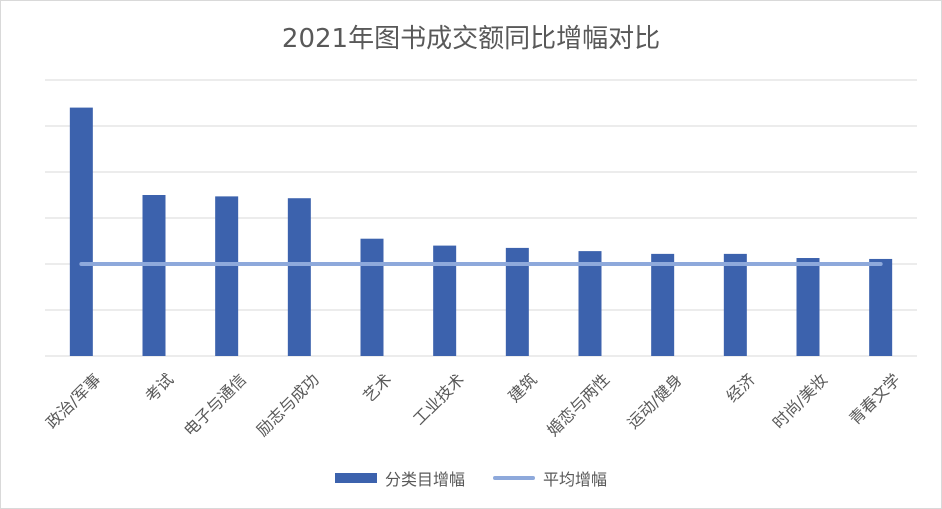  I want to click on x-tick-label: 青春文学, so click(874, 399).